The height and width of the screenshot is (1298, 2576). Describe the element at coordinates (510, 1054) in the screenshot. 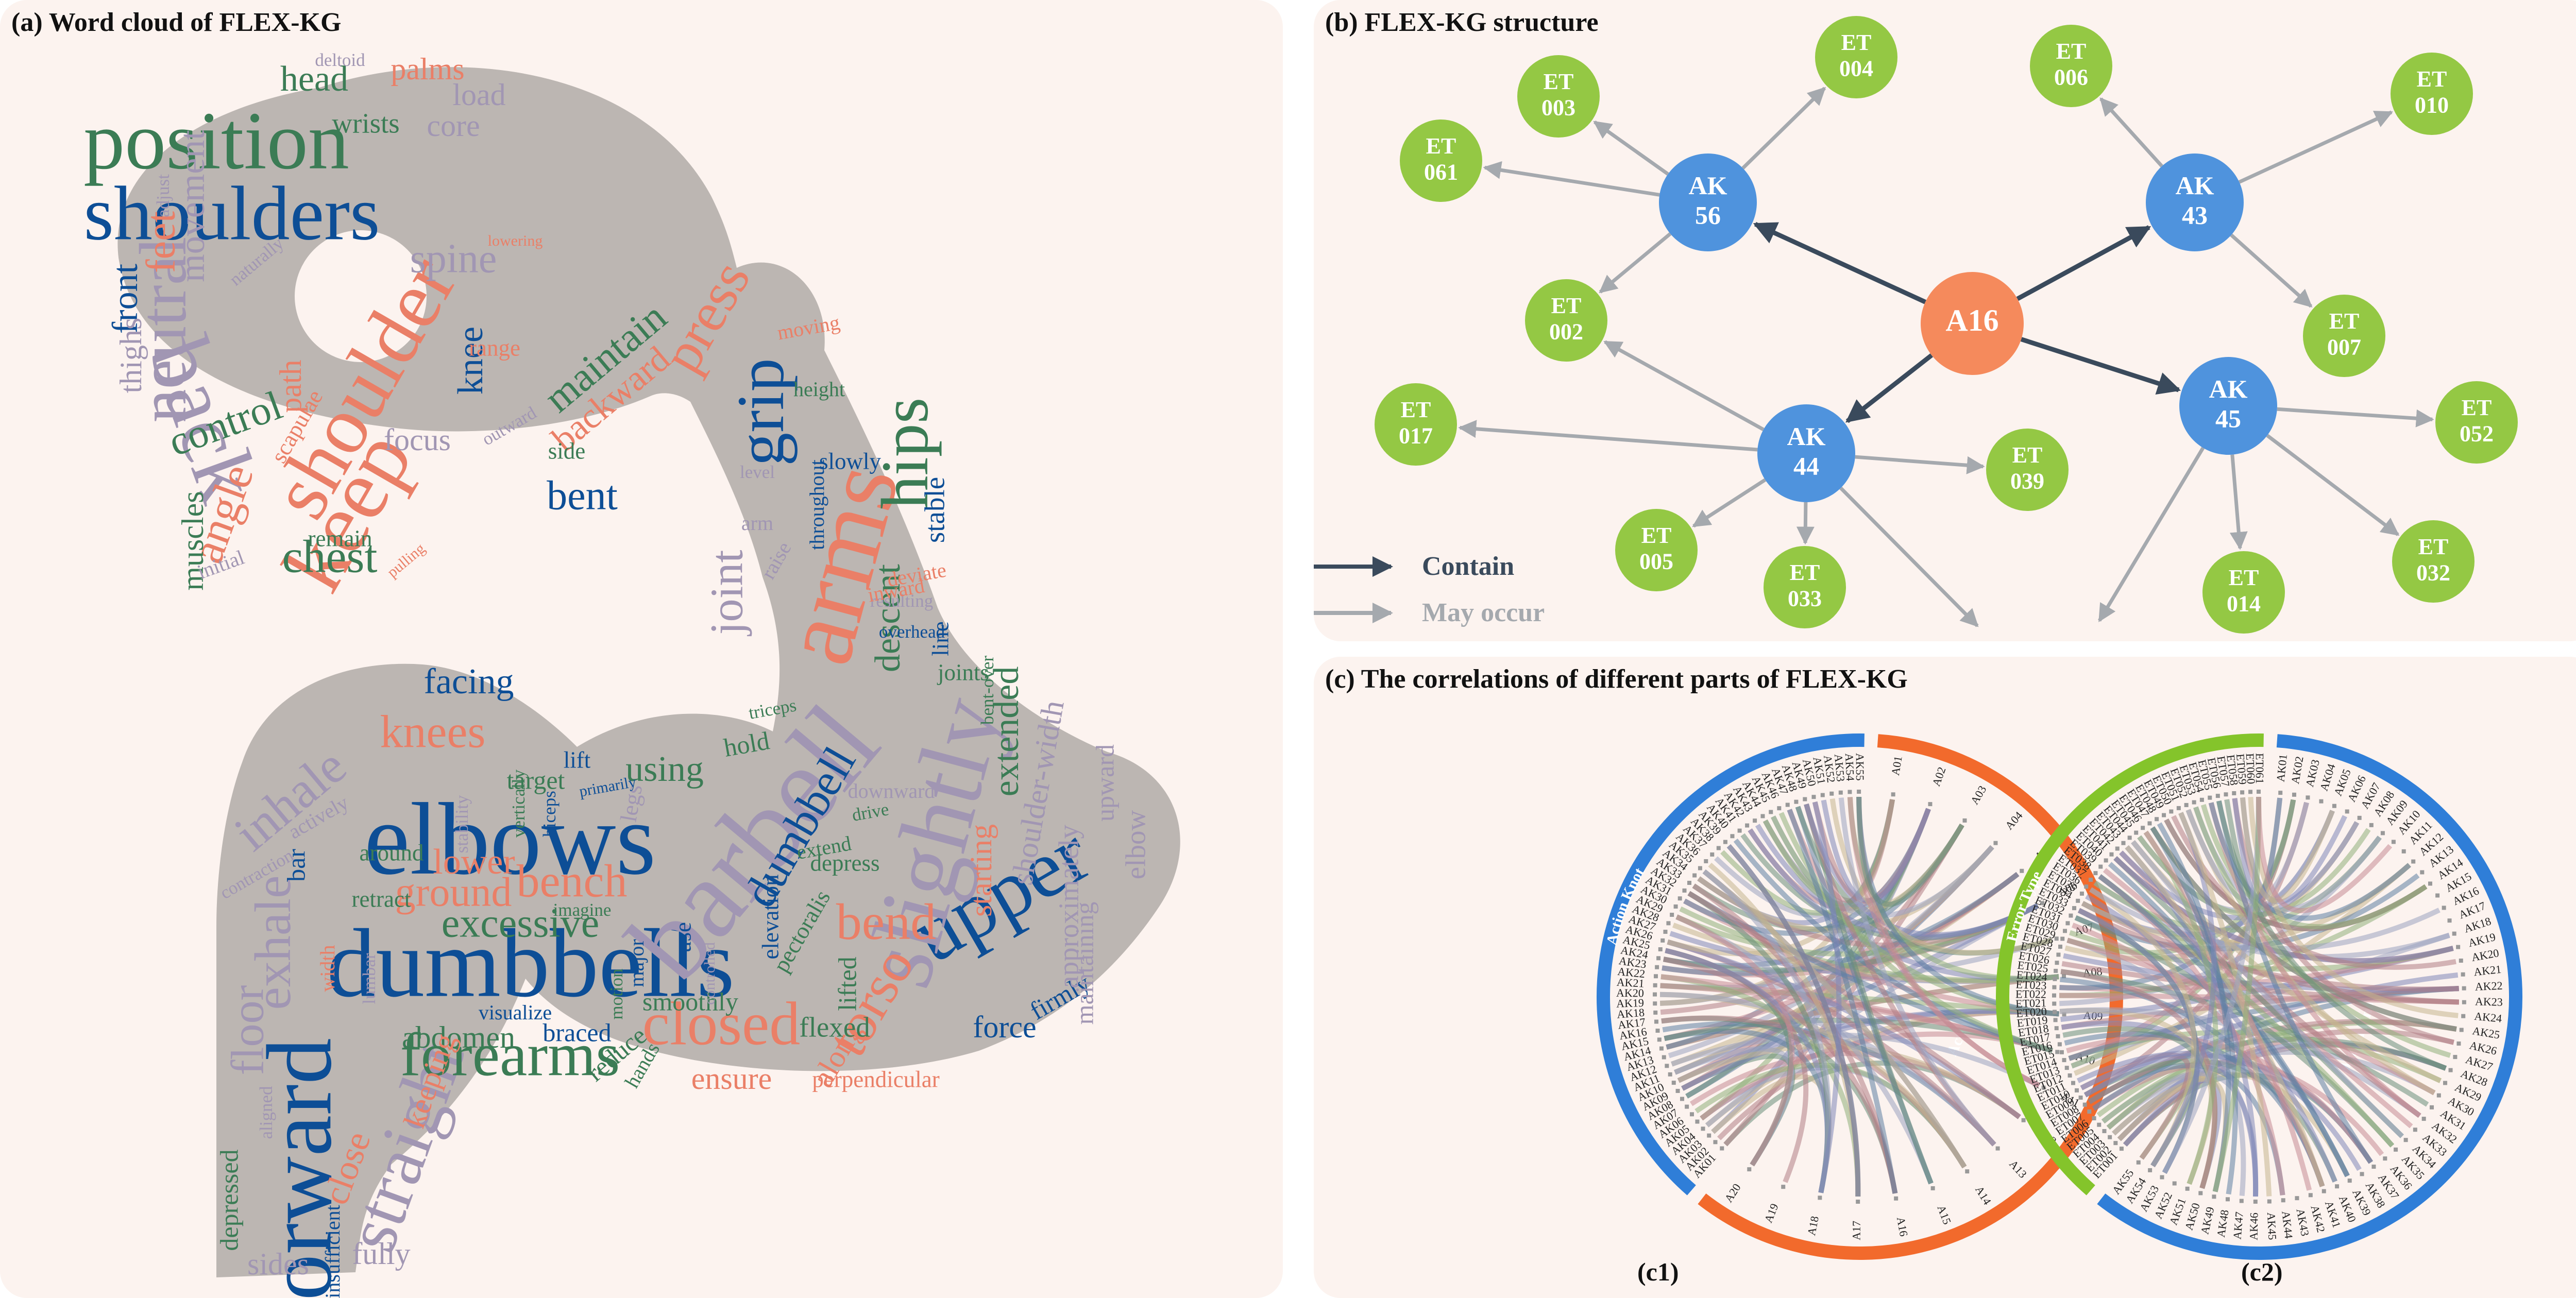

I see `cloud-word: forearms` at that location.